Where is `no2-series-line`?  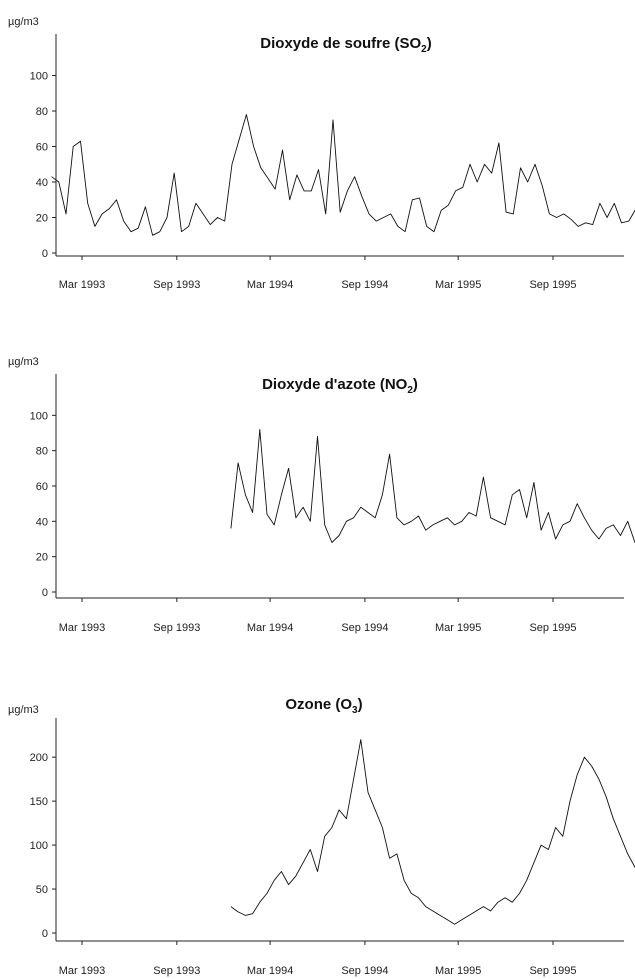 no2-series-line is located at coordinates (432, 486).